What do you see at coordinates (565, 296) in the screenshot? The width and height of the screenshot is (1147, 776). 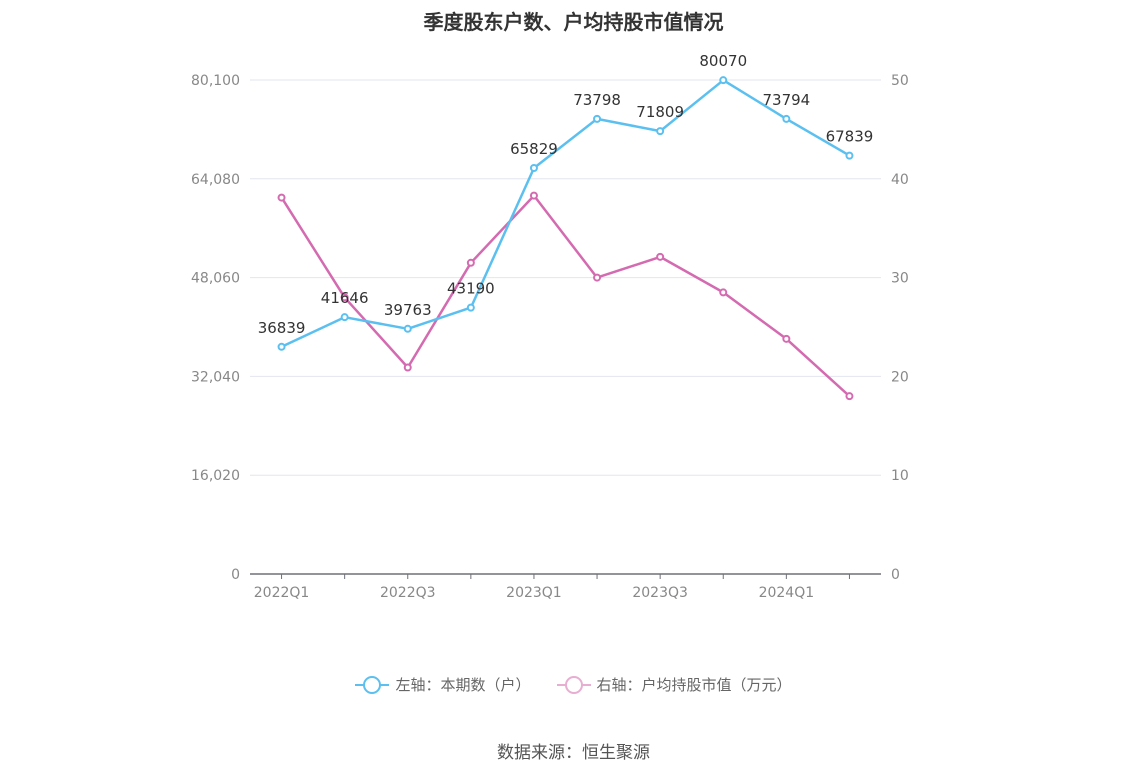 I see `series-line-avg-value` at bounding box center [565, 296].